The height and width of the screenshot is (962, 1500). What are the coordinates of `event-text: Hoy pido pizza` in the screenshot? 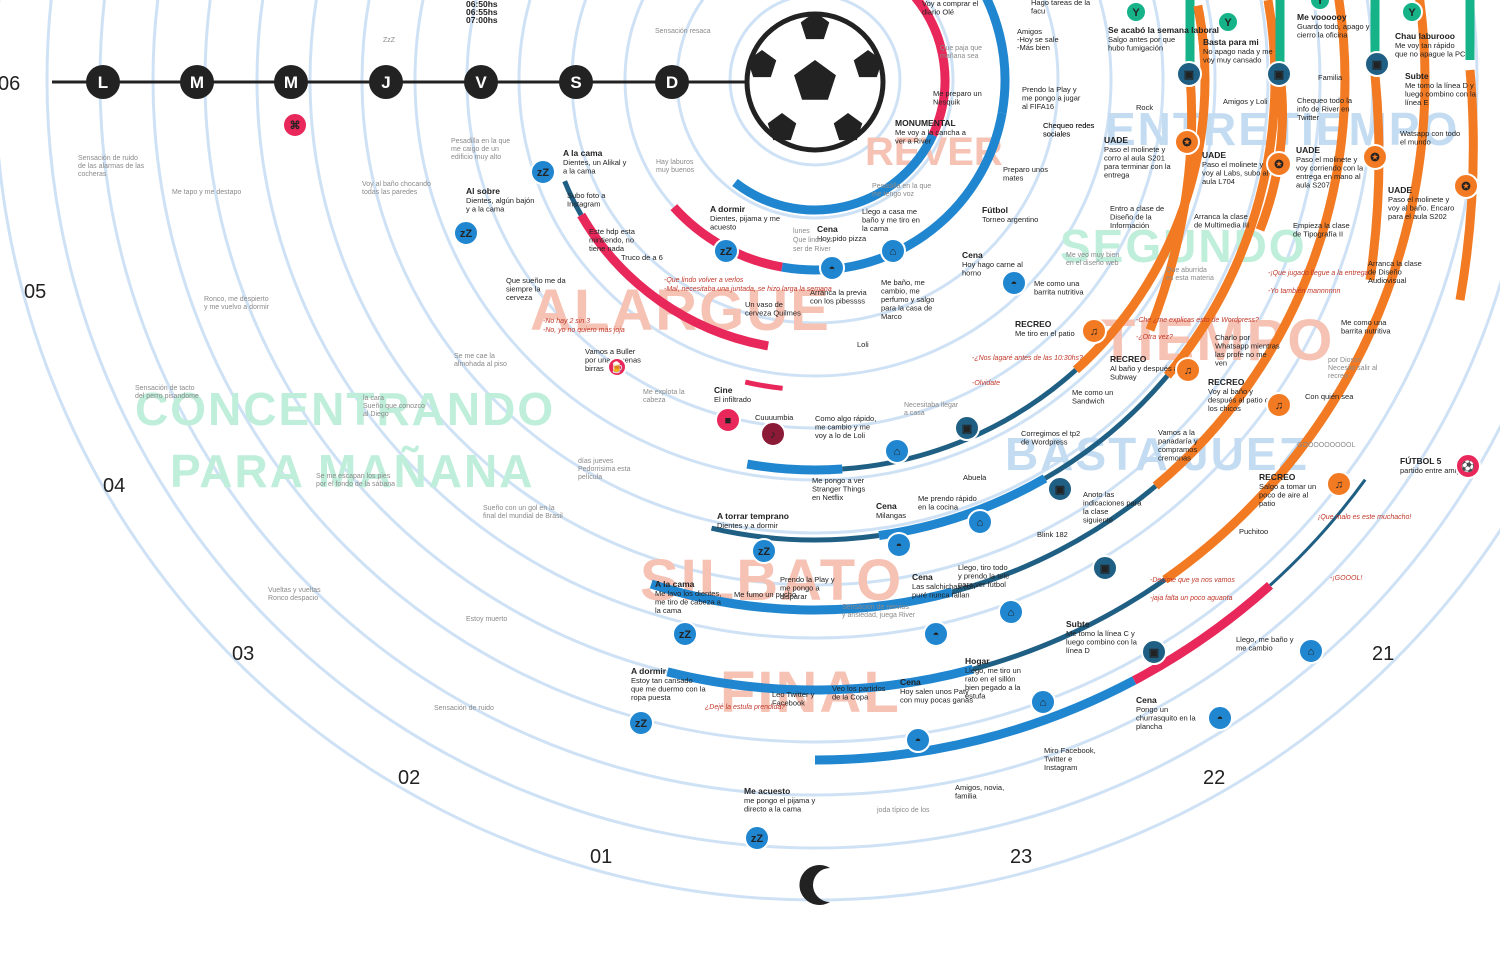 It's located at (842, 238).